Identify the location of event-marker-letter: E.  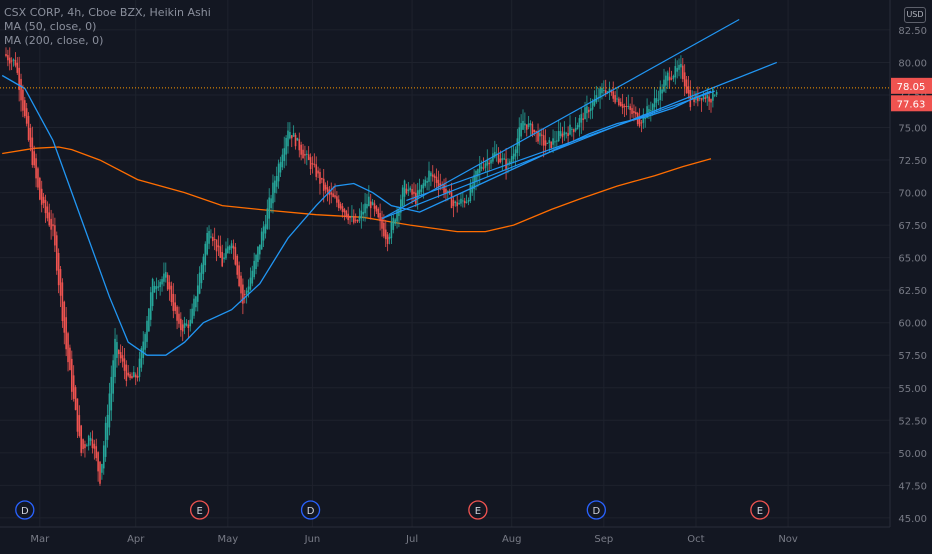
(199, 511).